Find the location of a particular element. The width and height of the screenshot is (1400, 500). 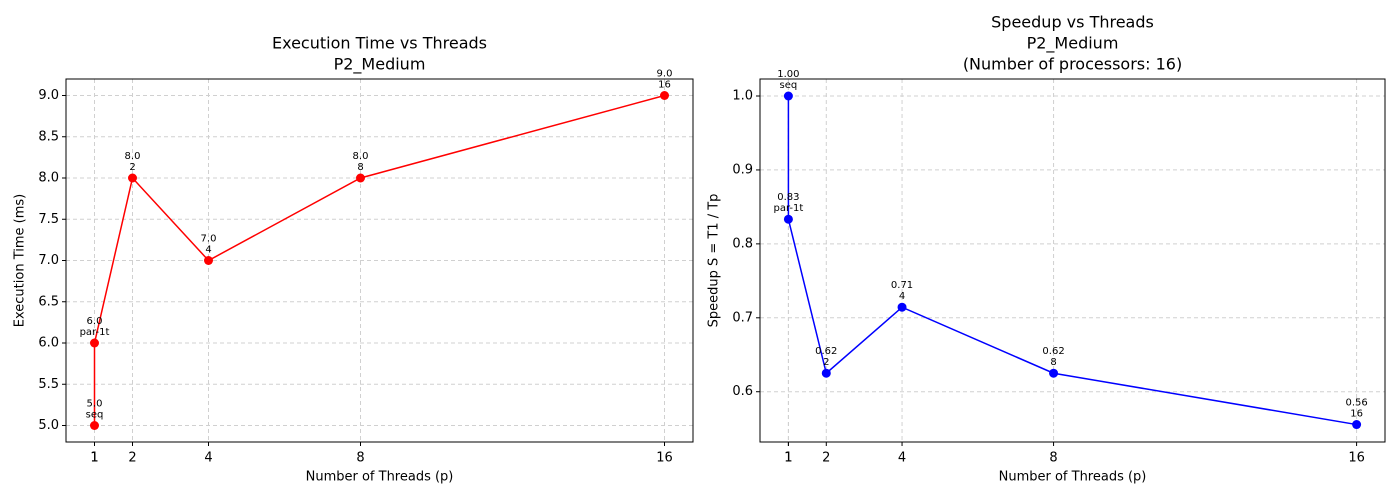

data-label: 9.0 is located at coordinates (665, 74).